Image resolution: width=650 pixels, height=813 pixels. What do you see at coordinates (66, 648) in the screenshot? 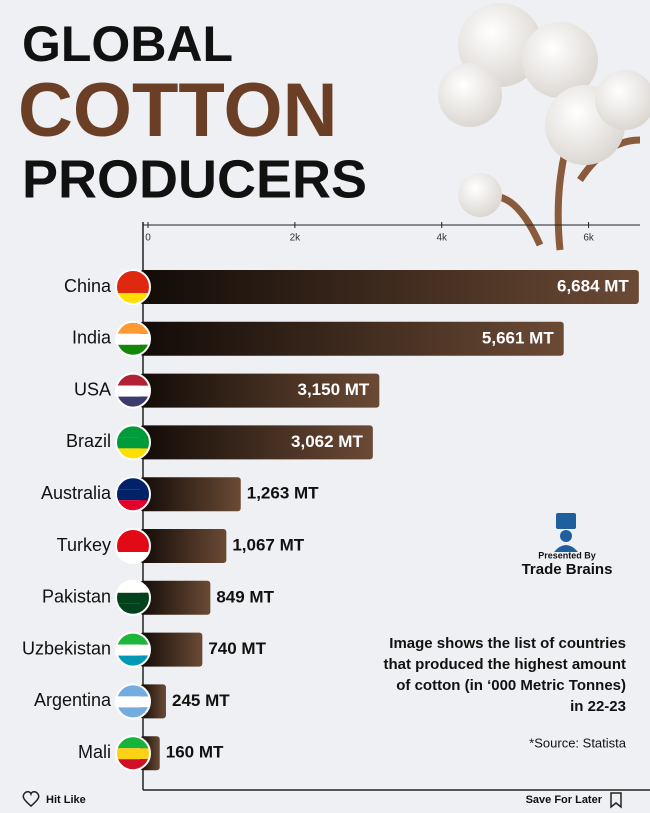
I see `category-label: Uzbekistan` at bounding box center [66, 648].